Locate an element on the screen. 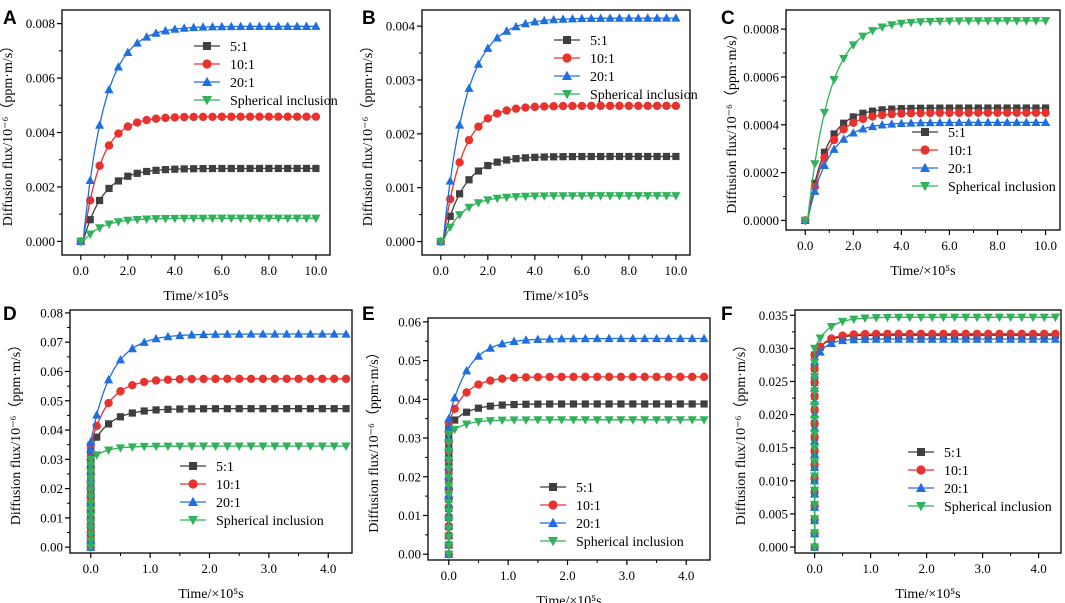  x-axis-label: Time/×10⁵s is located at coordinates (195, 296).